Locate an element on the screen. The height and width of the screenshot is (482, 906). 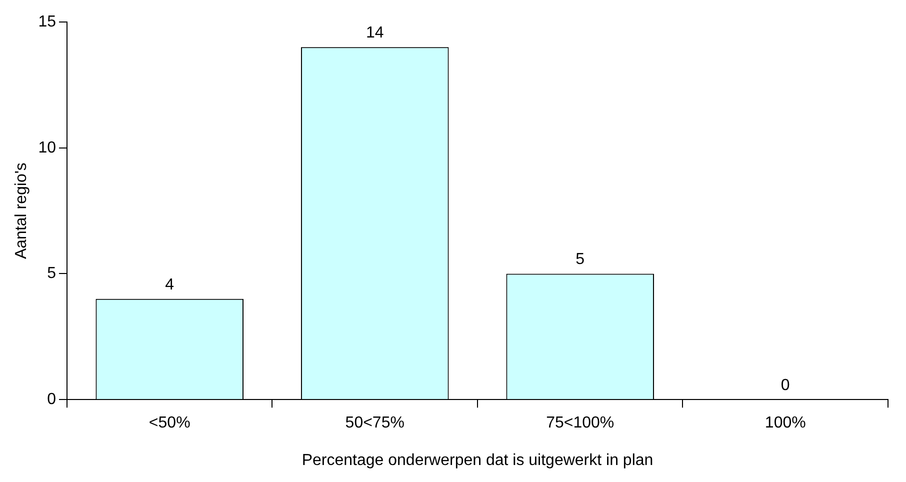
data-label: 5 is located at coordinates (580, 259).